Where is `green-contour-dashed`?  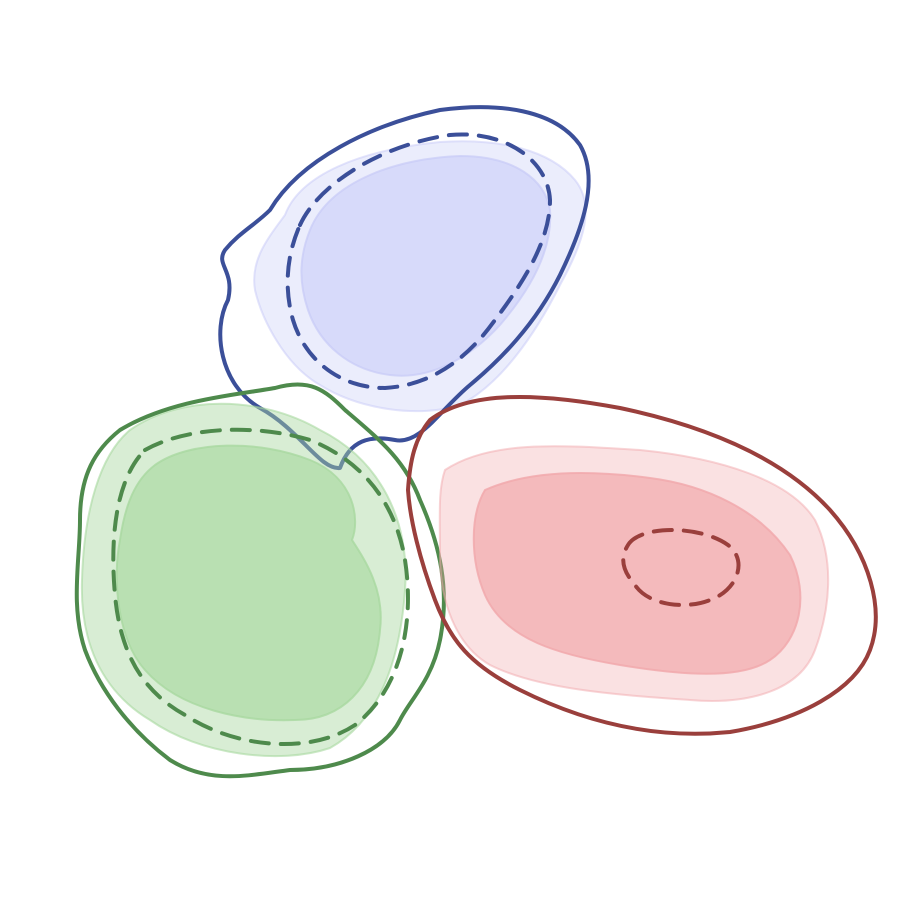
green-contour-dashed is located at coordinates (260, 587).